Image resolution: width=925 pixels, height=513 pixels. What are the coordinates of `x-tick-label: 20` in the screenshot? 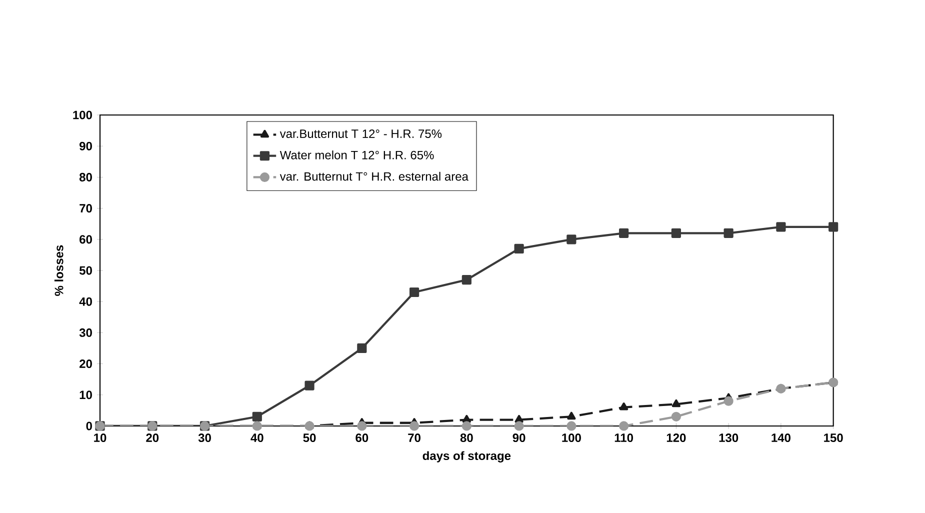 It's located at (152, 438).